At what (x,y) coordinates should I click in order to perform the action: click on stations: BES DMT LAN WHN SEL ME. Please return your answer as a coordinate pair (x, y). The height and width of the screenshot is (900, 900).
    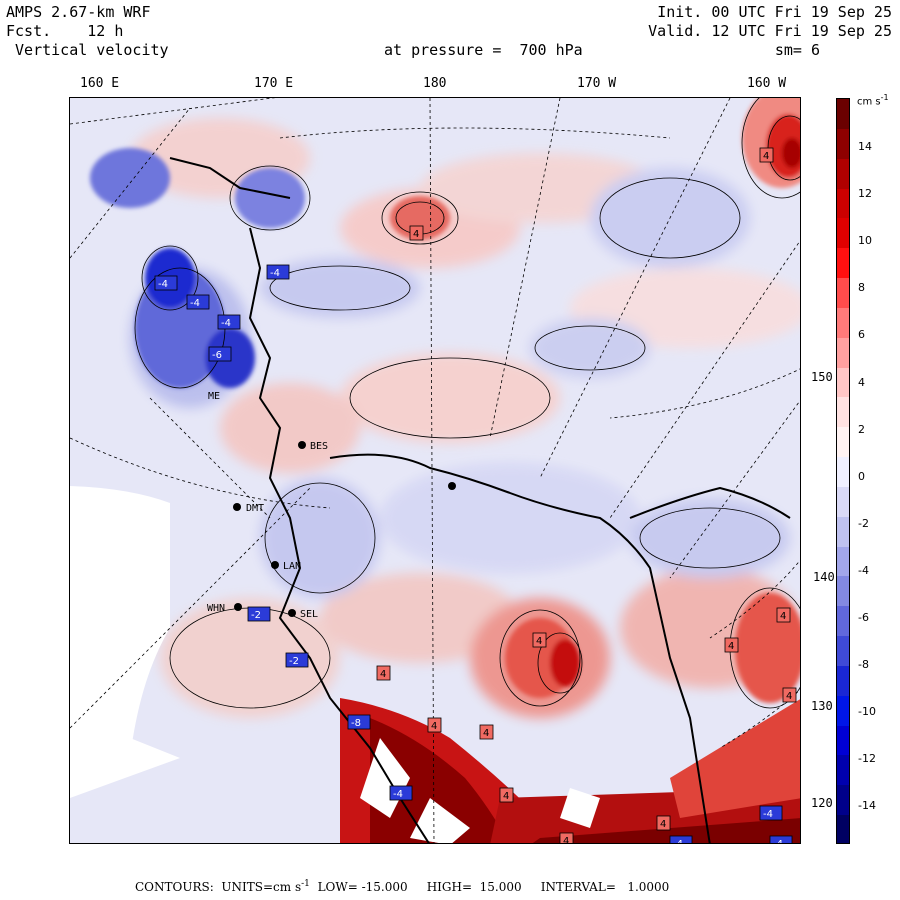
    Looking at the image, I should click on (331, 505).